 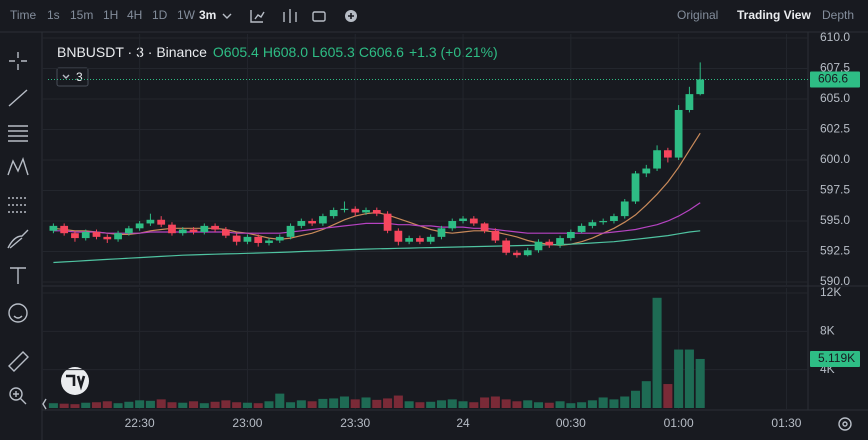 I want to click on chart-type-icon, so click(x=290, y=16).